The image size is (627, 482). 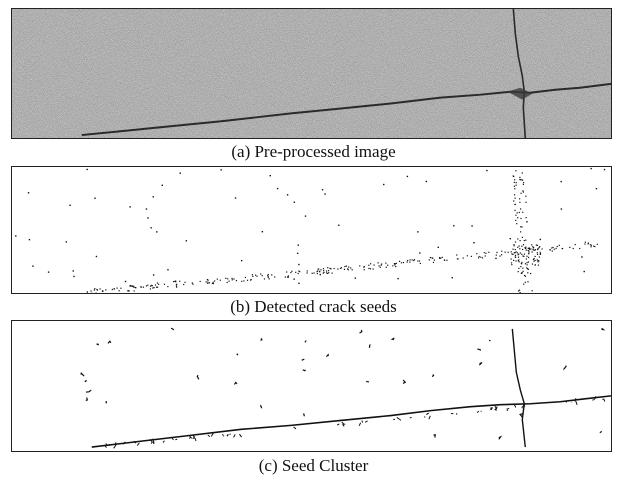 I want to click on crack-junction, so click(x=520, y=93).